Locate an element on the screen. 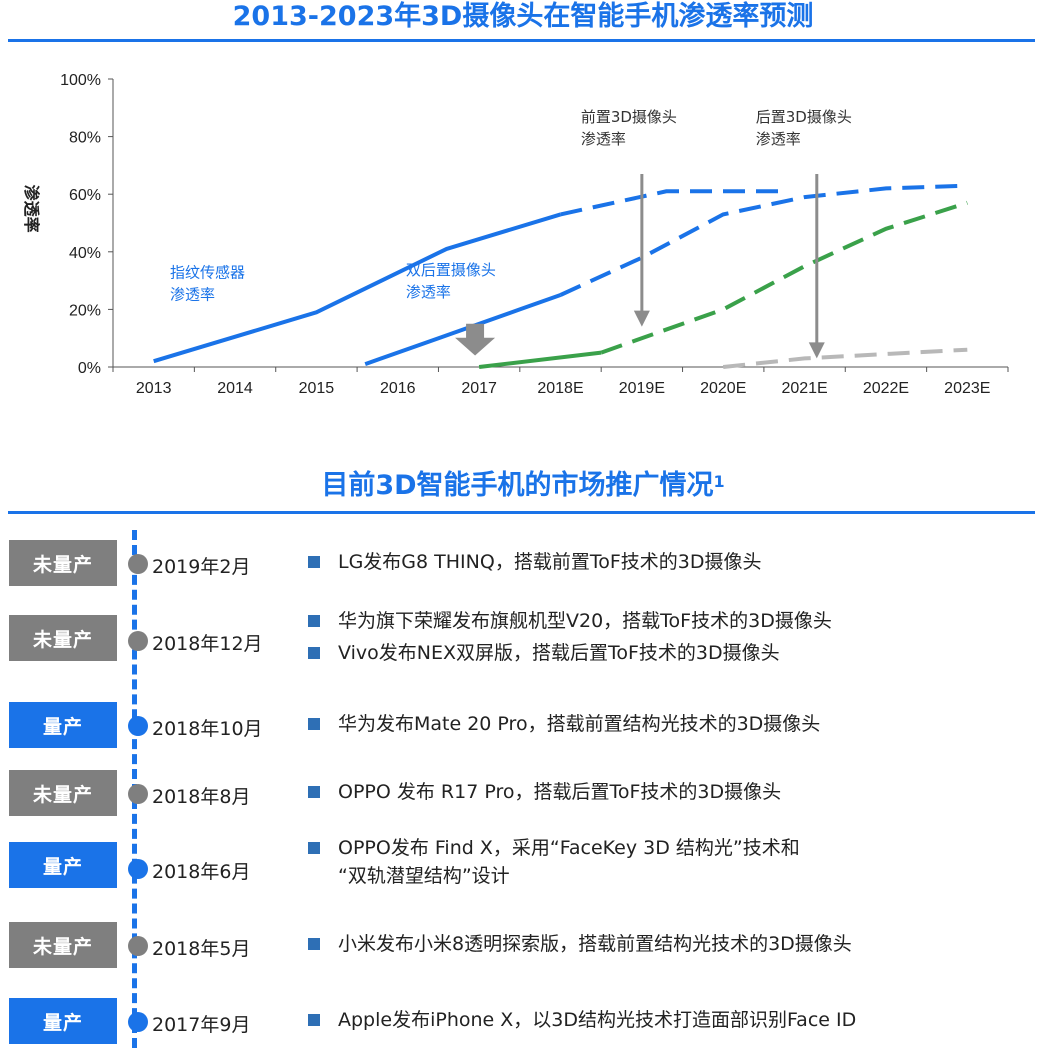  x-tick-label: 2021E is located at coordinates (804, 388).